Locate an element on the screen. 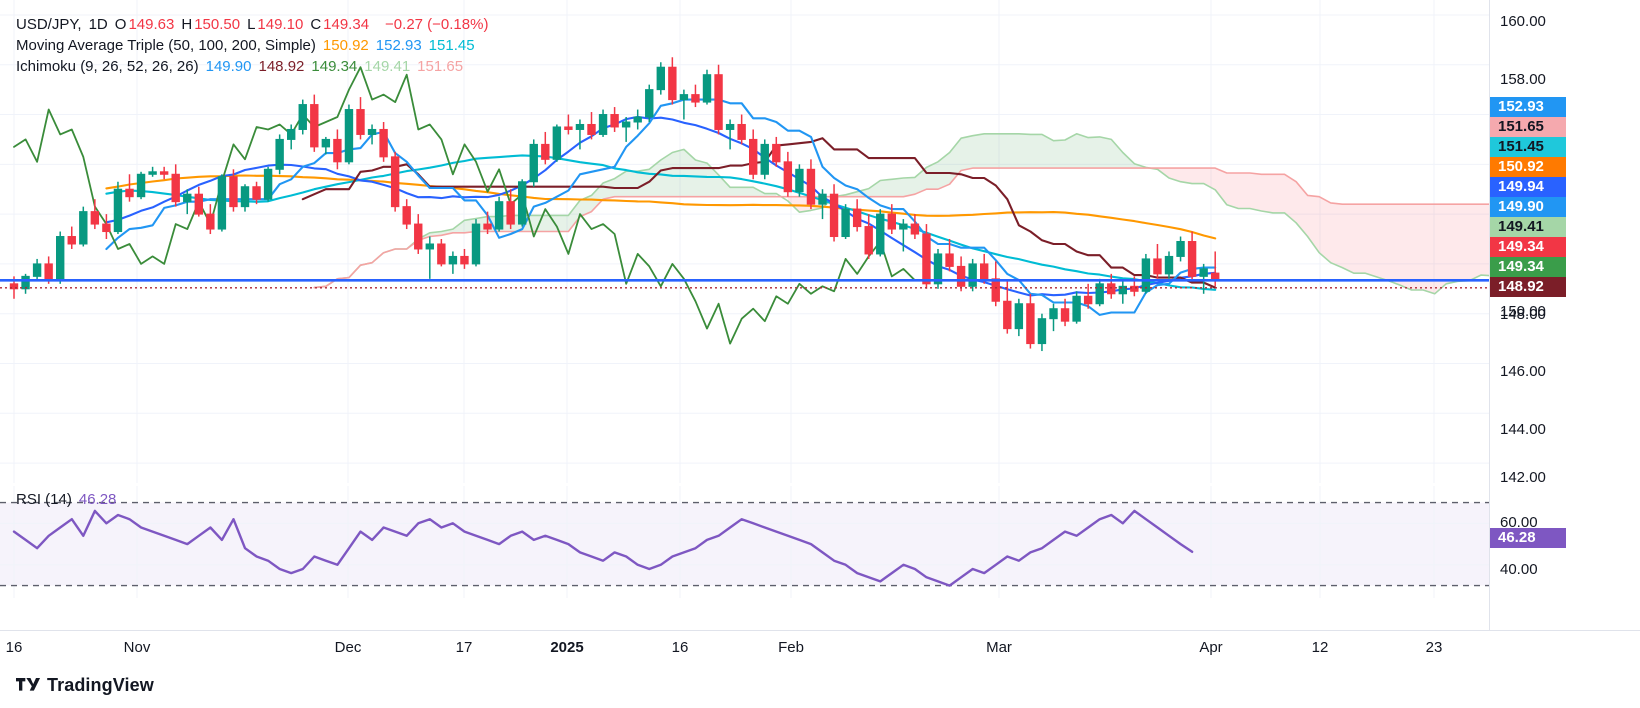 This screenshot has height=708, width=1640. price-axis-tick: 142.00 is located at coordinates (1523, 477).